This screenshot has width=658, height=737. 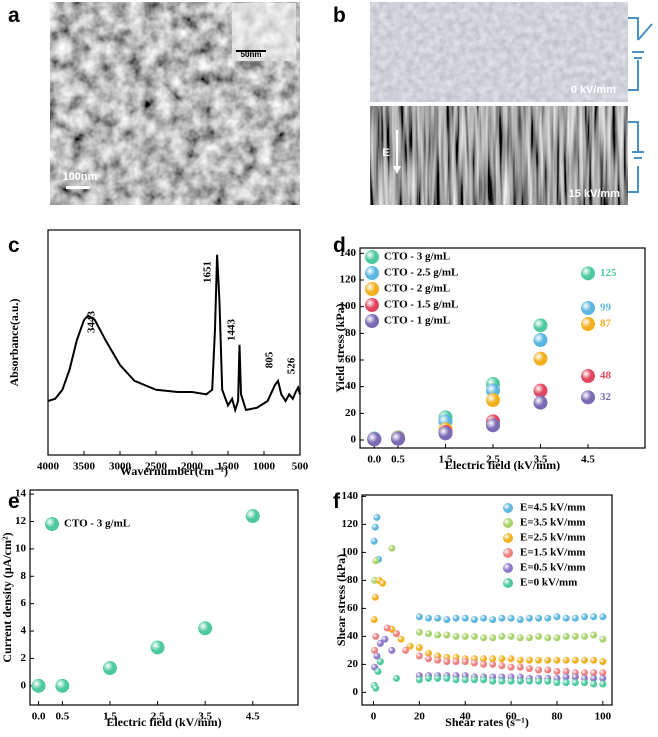 What do you see at coordinates (339, 15) in the screenshot?
I see `panel-label: b` at bounding box center [339, 15].